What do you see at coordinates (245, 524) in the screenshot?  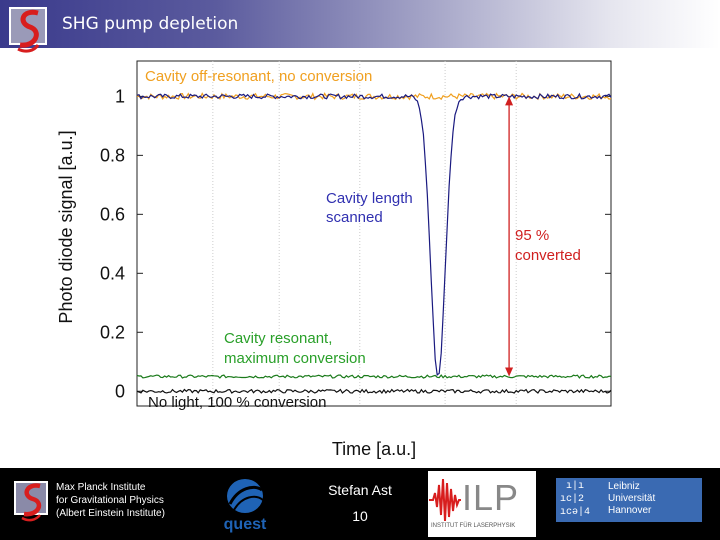 I see `quest-label: quest` at bounding box center [245, 524].